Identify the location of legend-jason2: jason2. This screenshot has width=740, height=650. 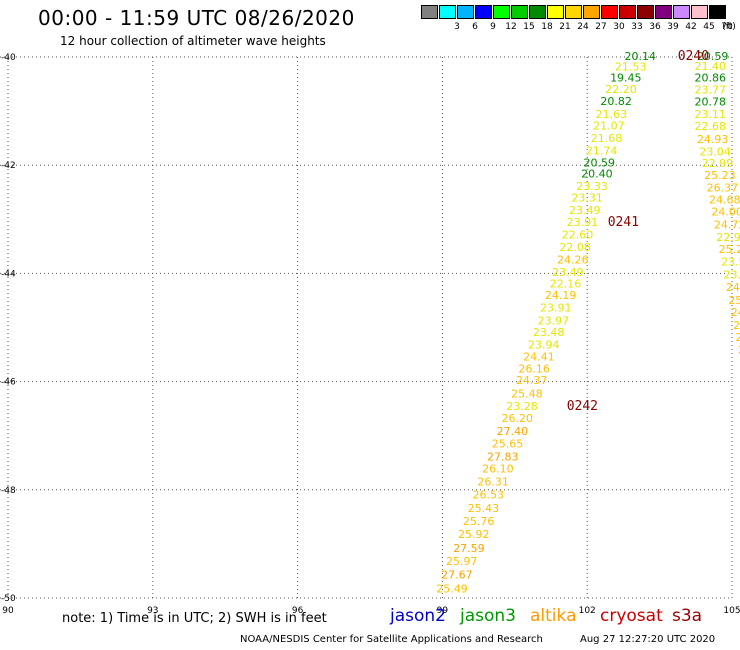
(418, 616).